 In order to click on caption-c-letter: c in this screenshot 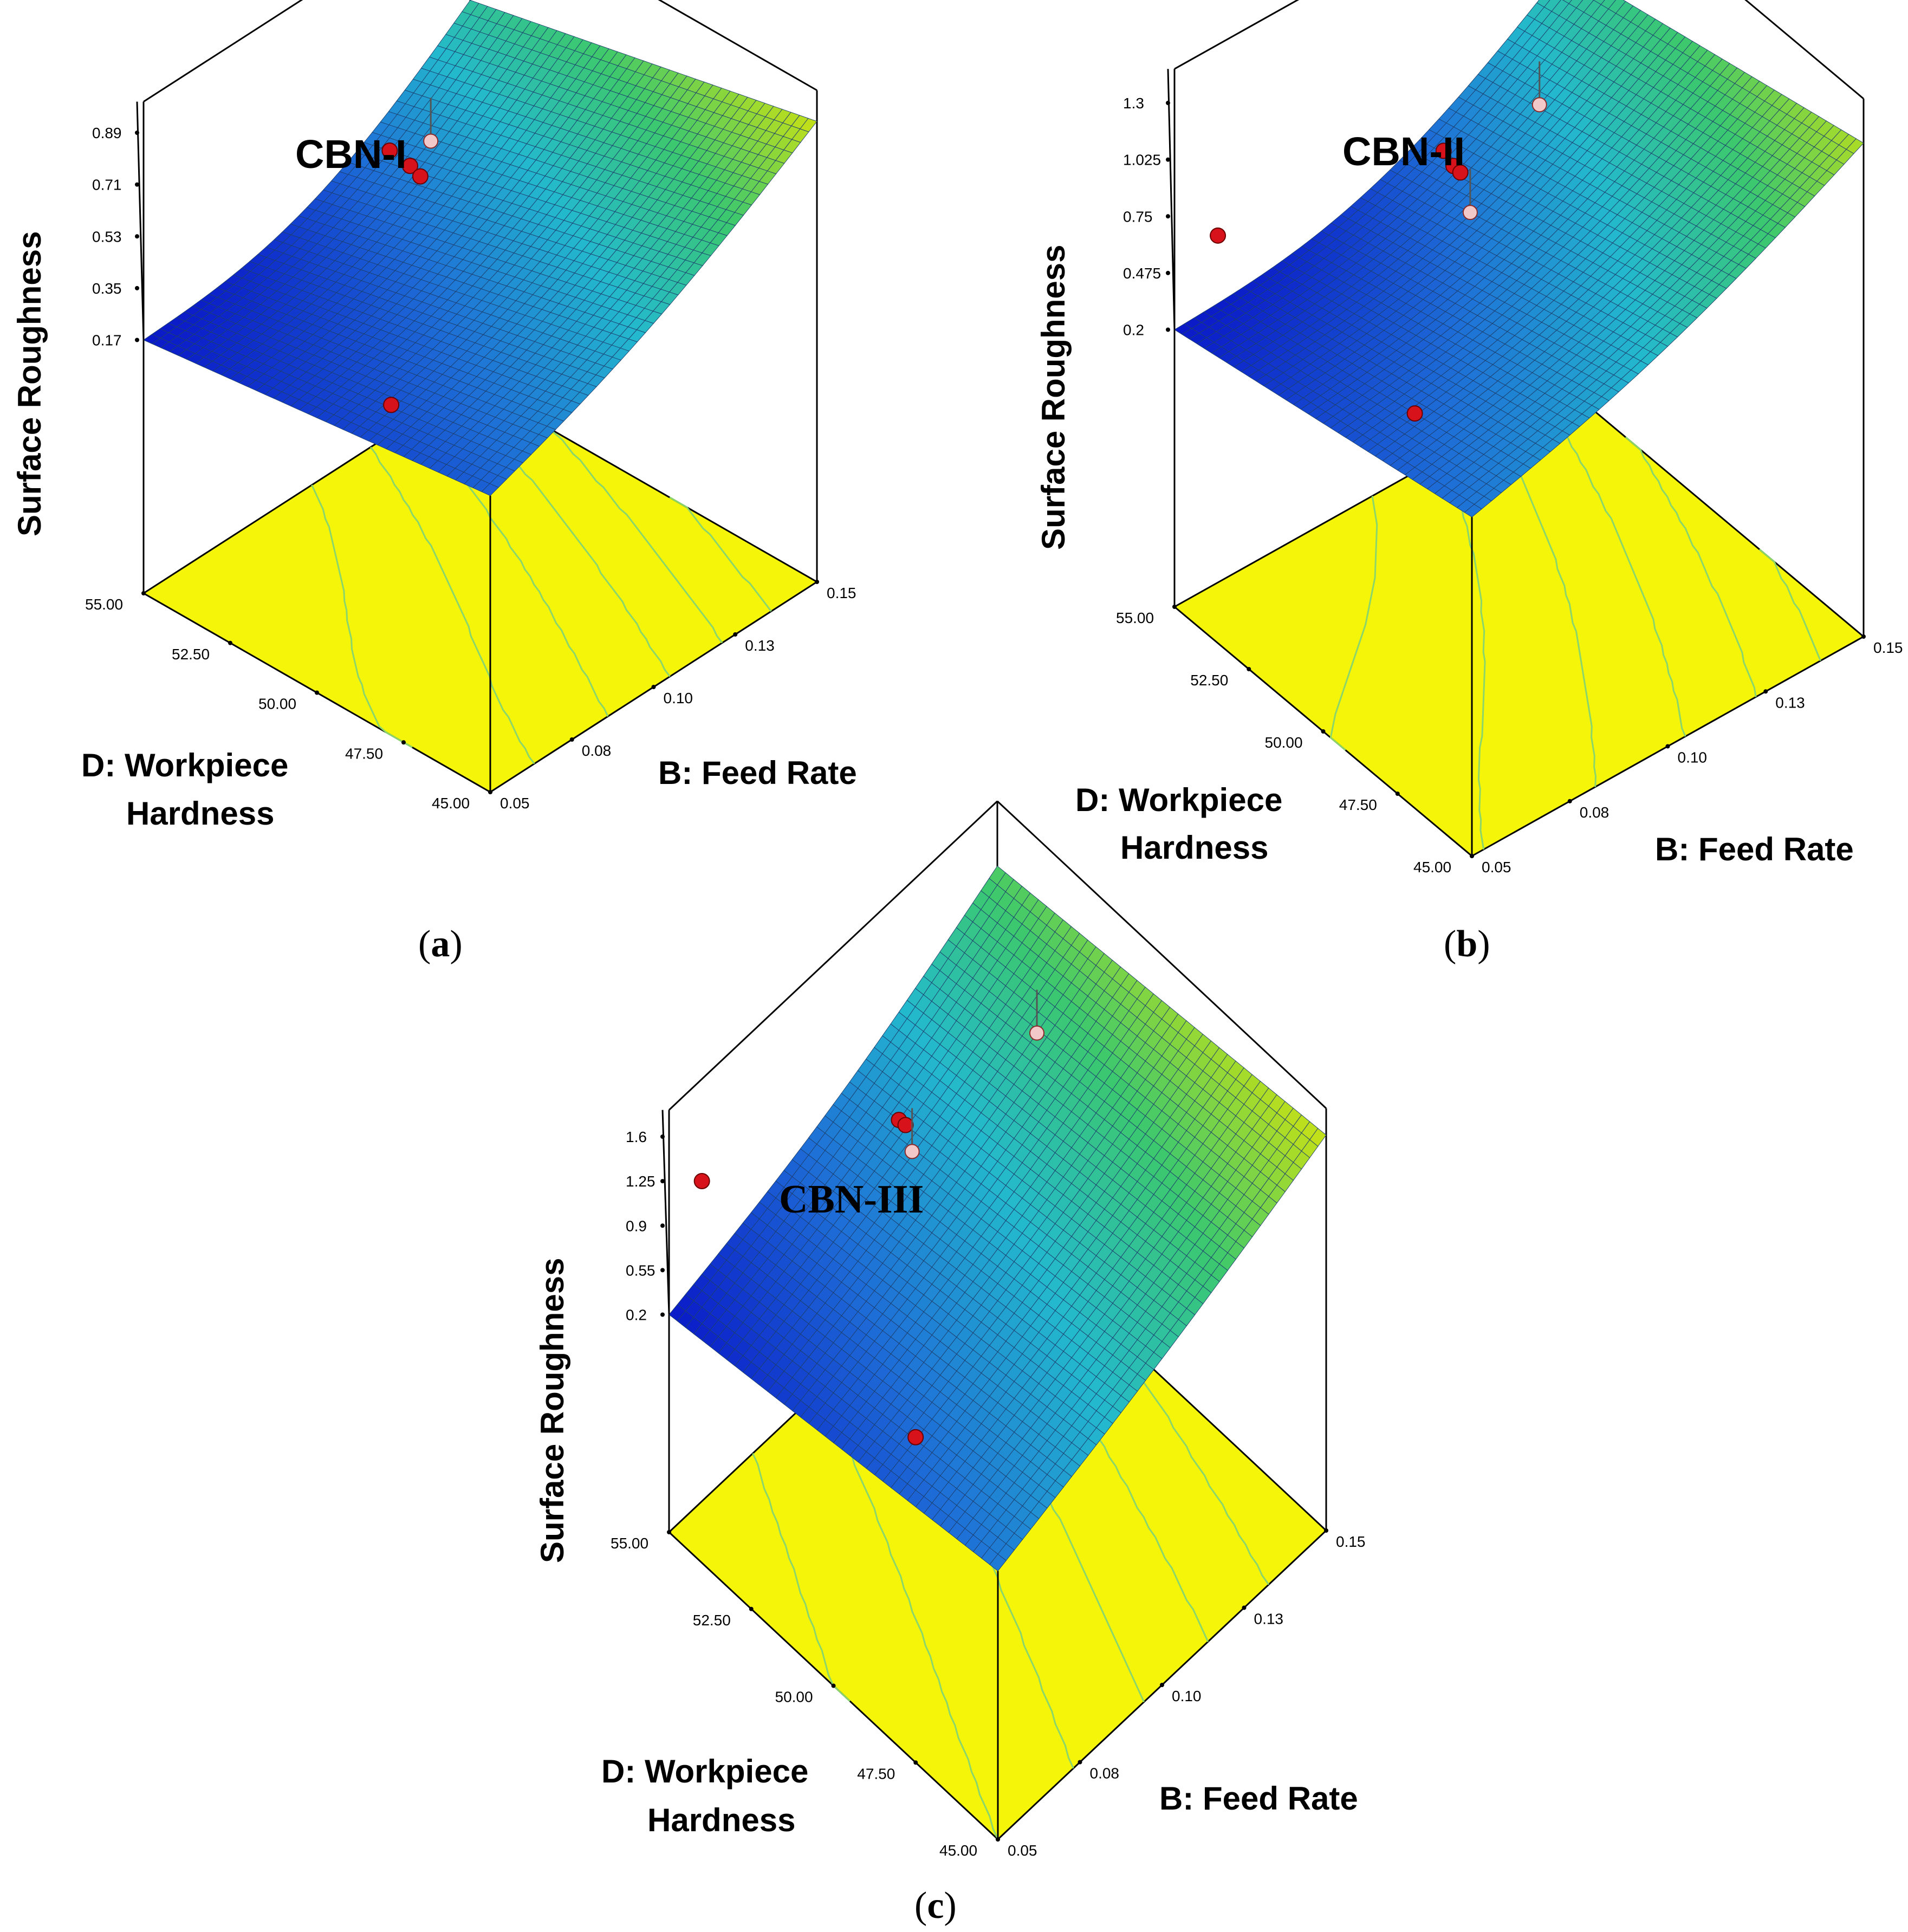, I will do `click(935, 1906)`.